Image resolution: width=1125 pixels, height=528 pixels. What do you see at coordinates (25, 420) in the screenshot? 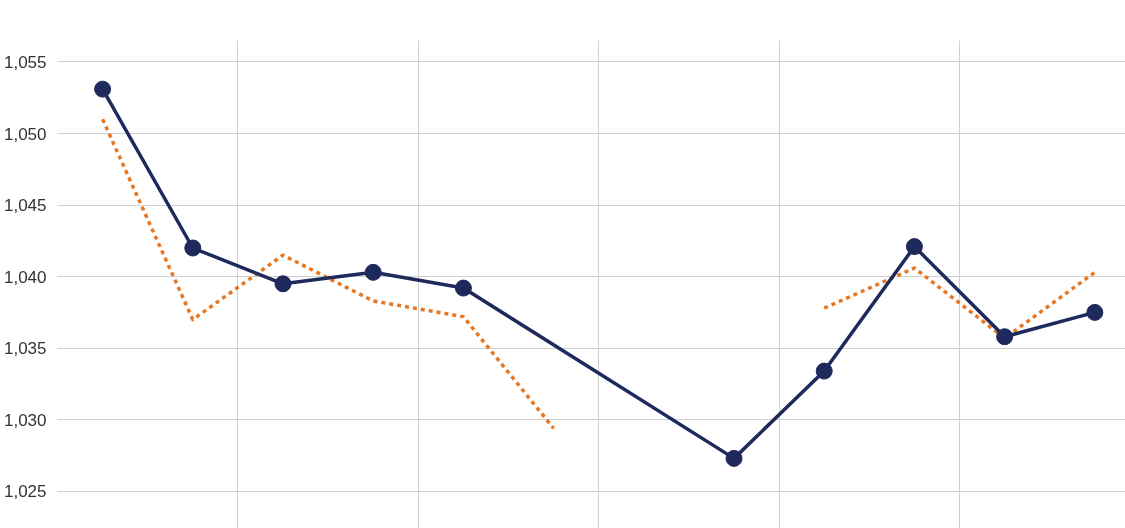
I see `y-tick-label: 1,030` at bounding box center [25, 420].